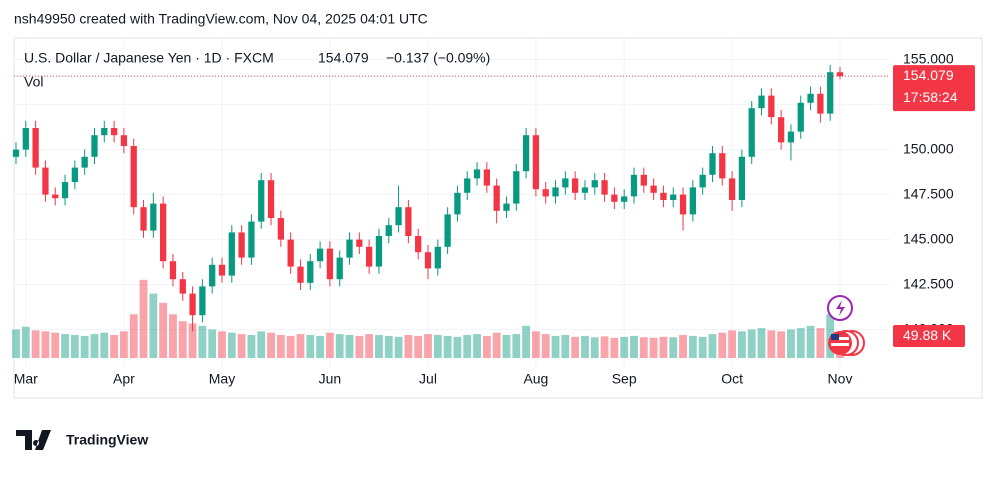 The height and width of the screenshot is (482, 995). What do you see at coordinates (124, 379) in the screenshot?
I see `x-tick-label: Apr` at bounding box center [124, 379].